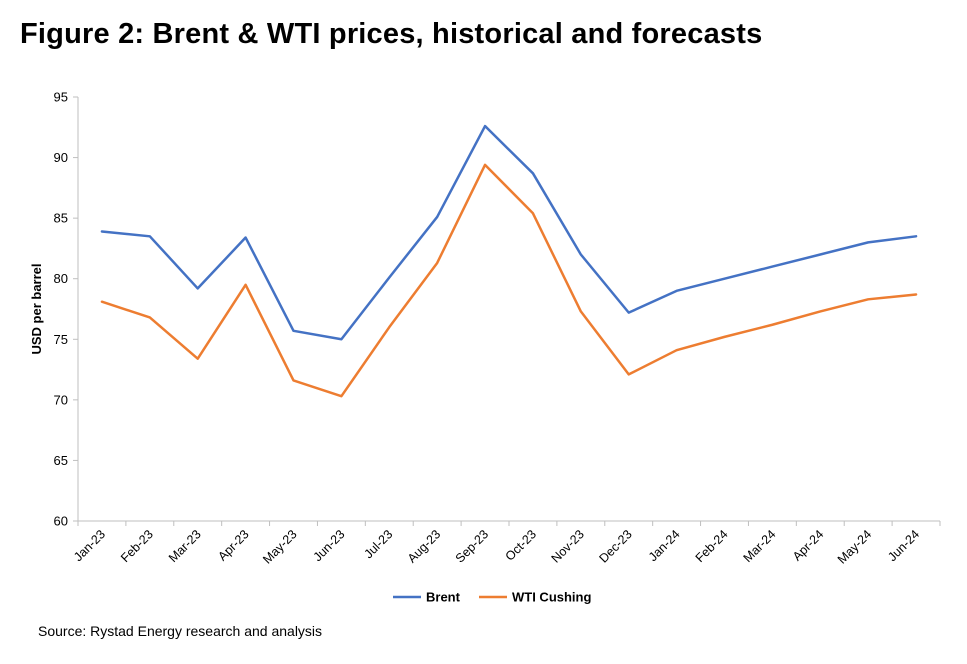 The width and height of the screenshot is (967, 664). What do you see at coordinates (61, 157) in the screenshot?
I see `y-tick-label: 90` at bounding box center [61, 157].